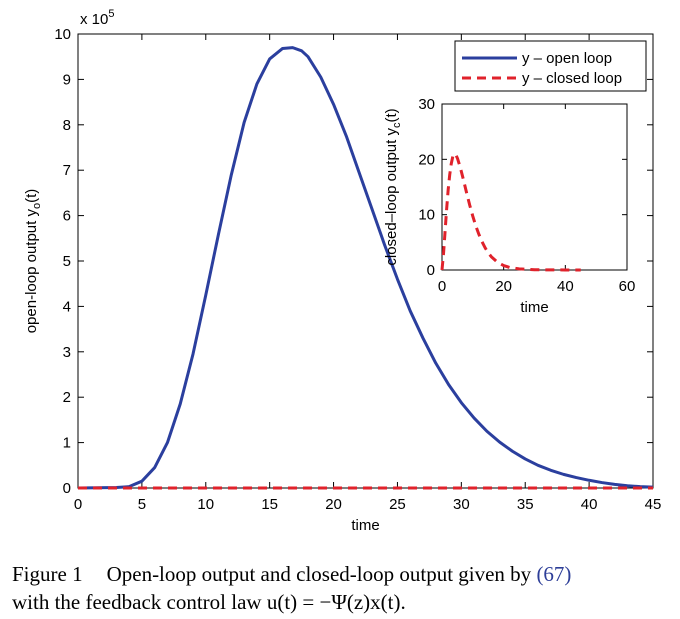  I want to click on main-x-tick-label: 35, so click(525, 504).